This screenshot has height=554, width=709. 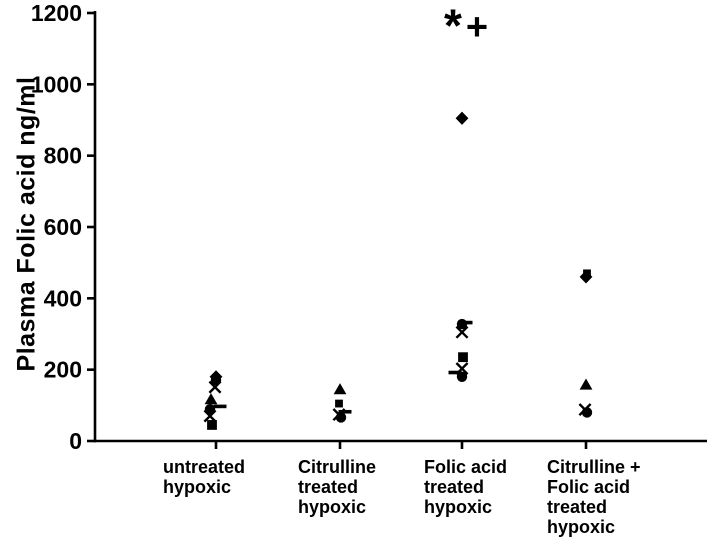 I want to click on x-category-label: Citrulline +, so click(x=594, y=467).